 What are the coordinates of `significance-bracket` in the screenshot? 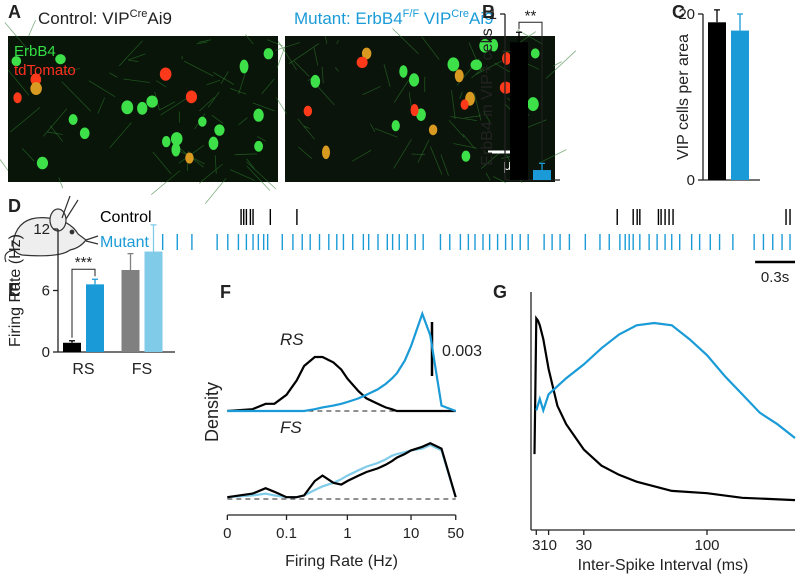 It's located at (83, 303).